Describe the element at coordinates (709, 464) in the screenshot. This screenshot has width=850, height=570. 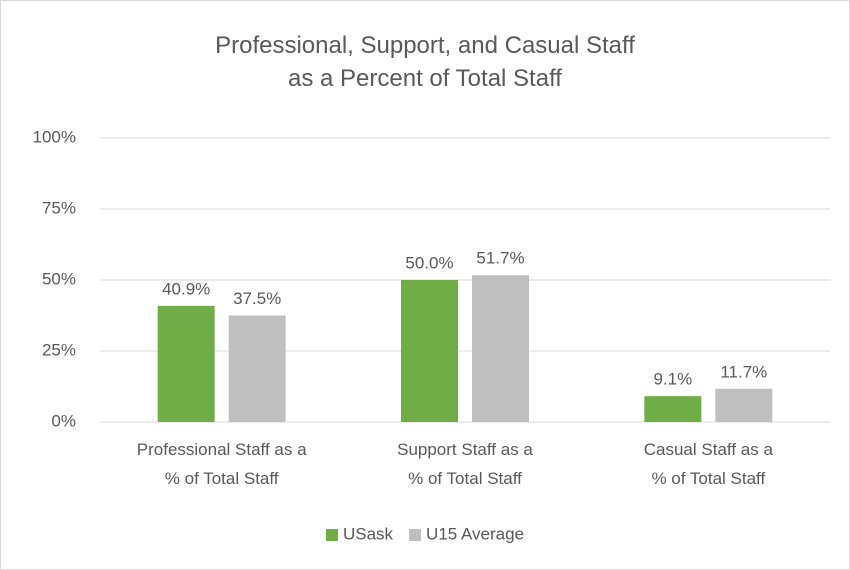
I see `x-tick-label: Casual Staff as a % of Total Staff` at that location.